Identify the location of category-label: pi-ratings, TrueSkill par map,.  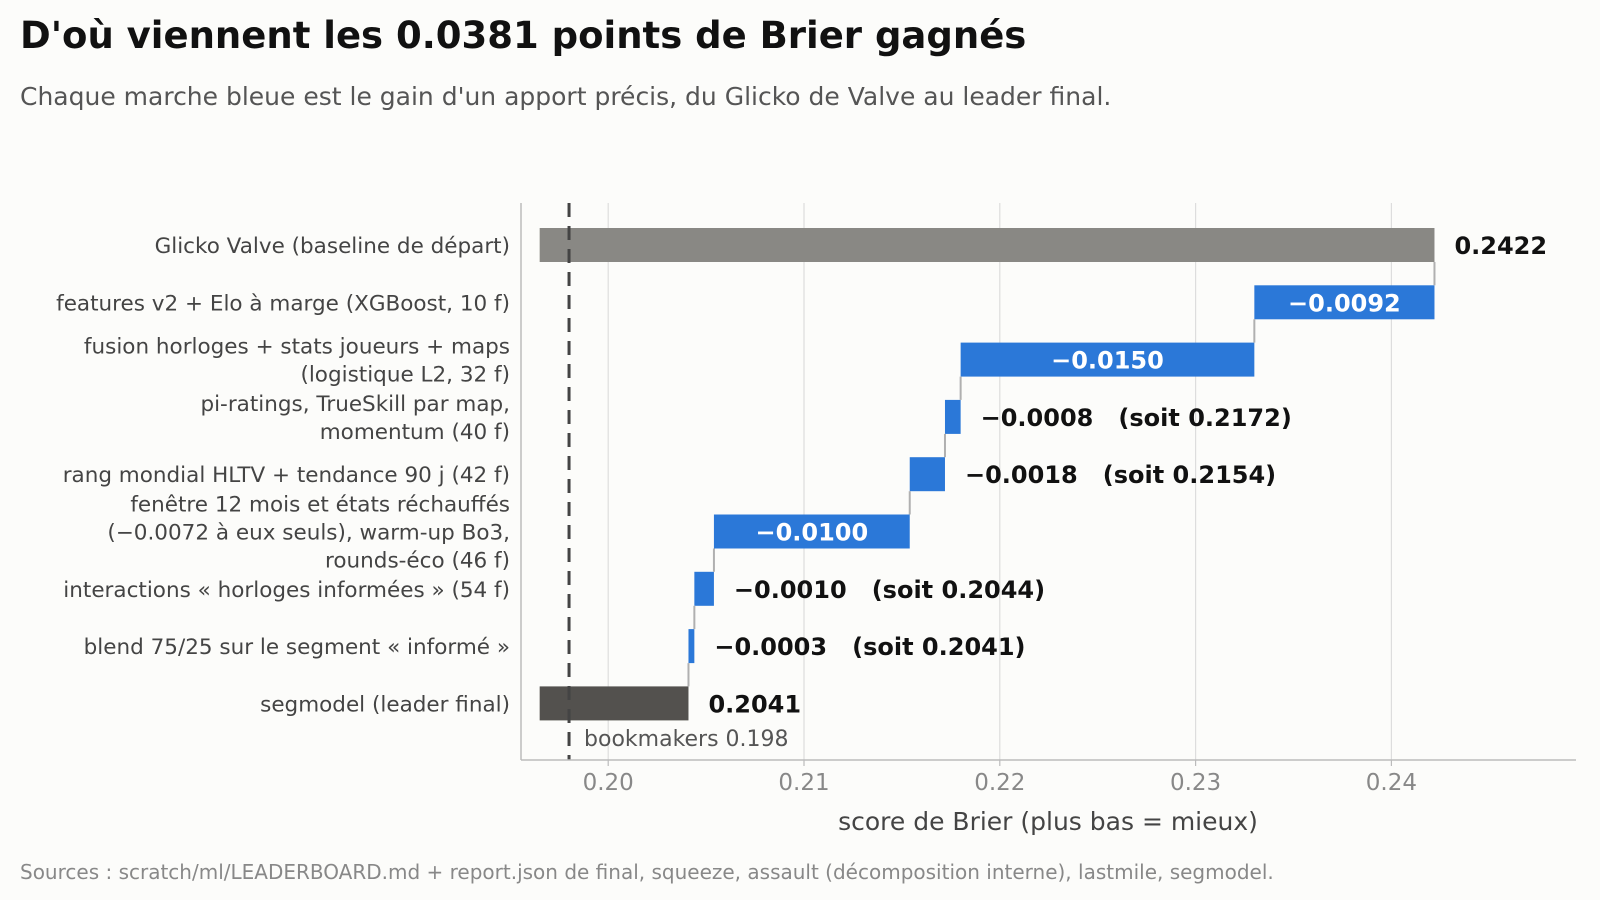
(355, 404).